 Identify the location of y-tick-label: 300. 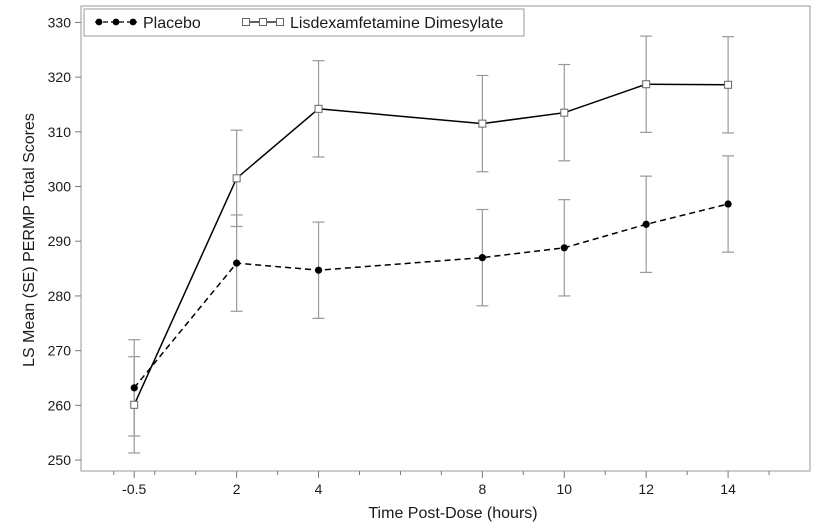
(60, 187).